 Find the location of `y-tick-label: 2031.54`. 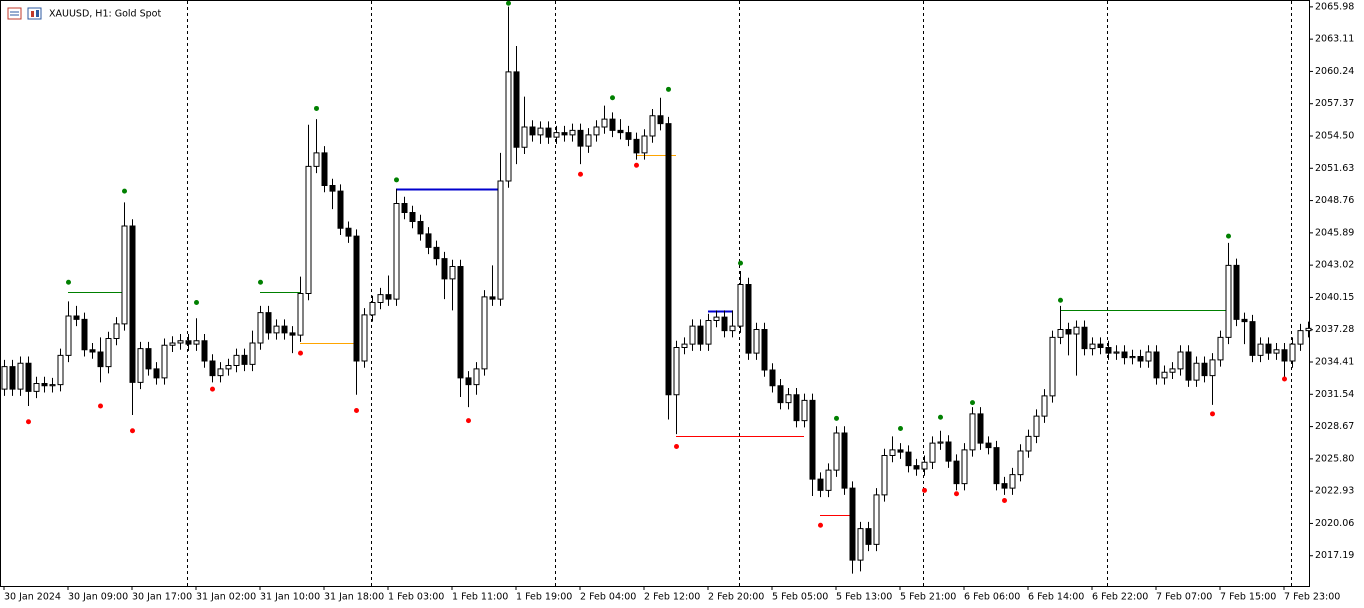

y-tick-label: 2031.54 is located at coordinates (1334, 394).